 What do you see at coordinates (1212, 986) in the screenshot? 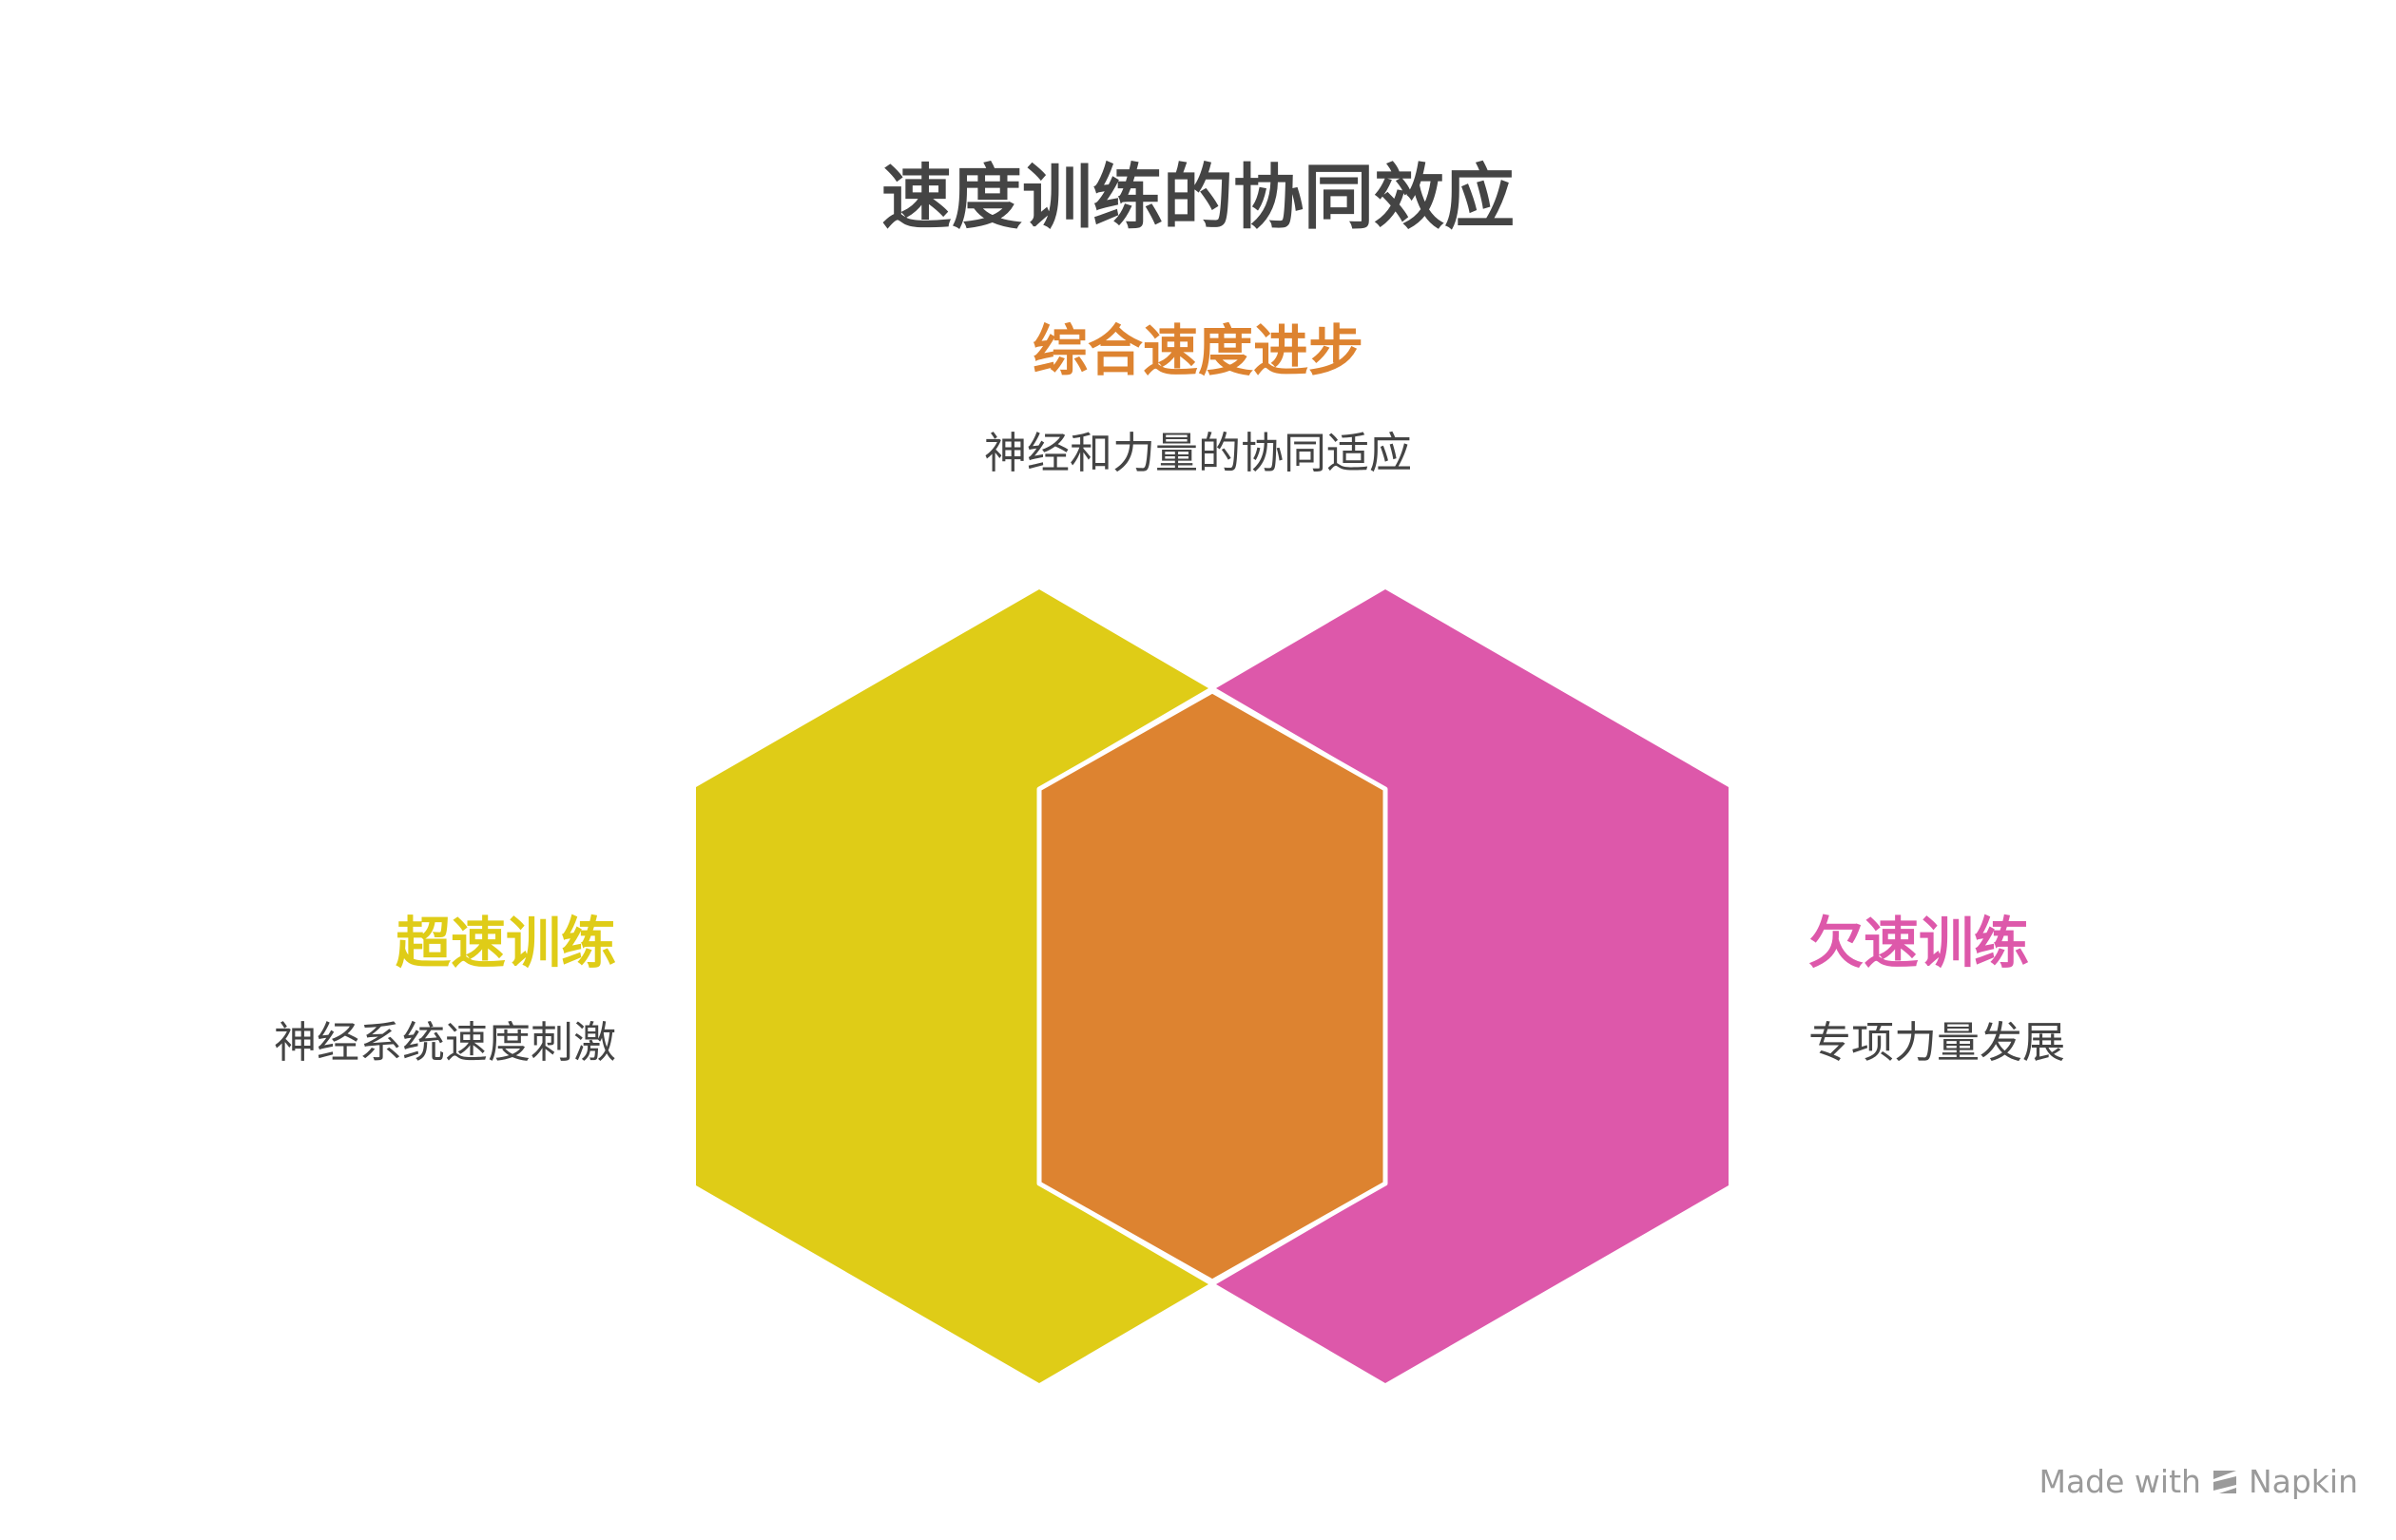
I see `intersection-hexagon` at bounding box center [1212, 986].